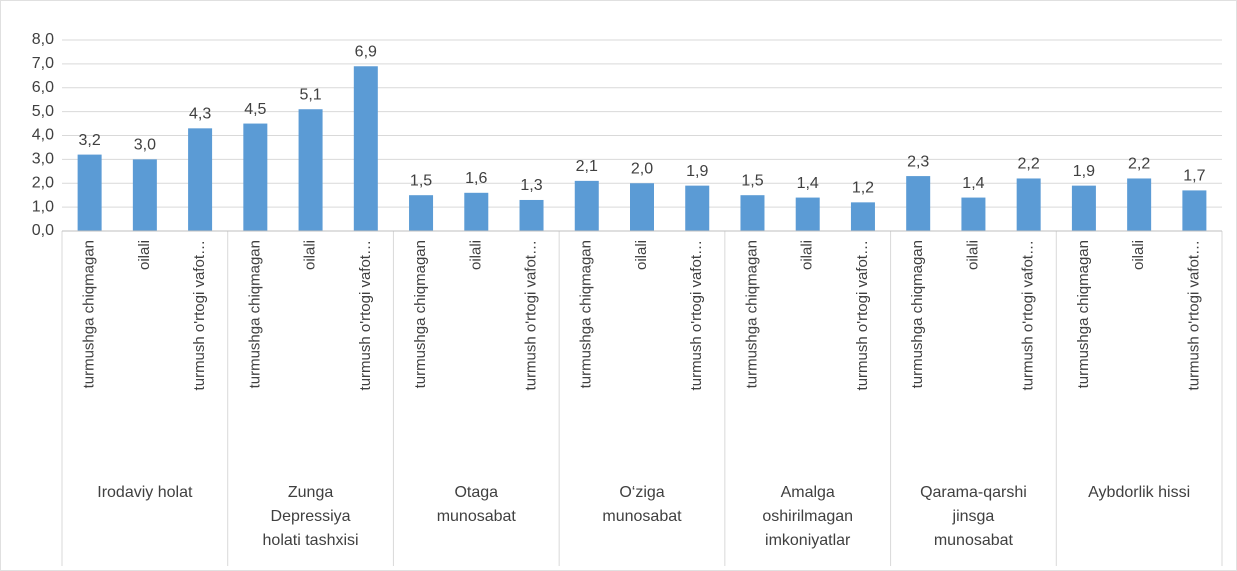 The width and height of the screenshot is (1237, 571). I want to click on group-label: Qarama-qarshi jinsga munosabat, so click(973, 516).